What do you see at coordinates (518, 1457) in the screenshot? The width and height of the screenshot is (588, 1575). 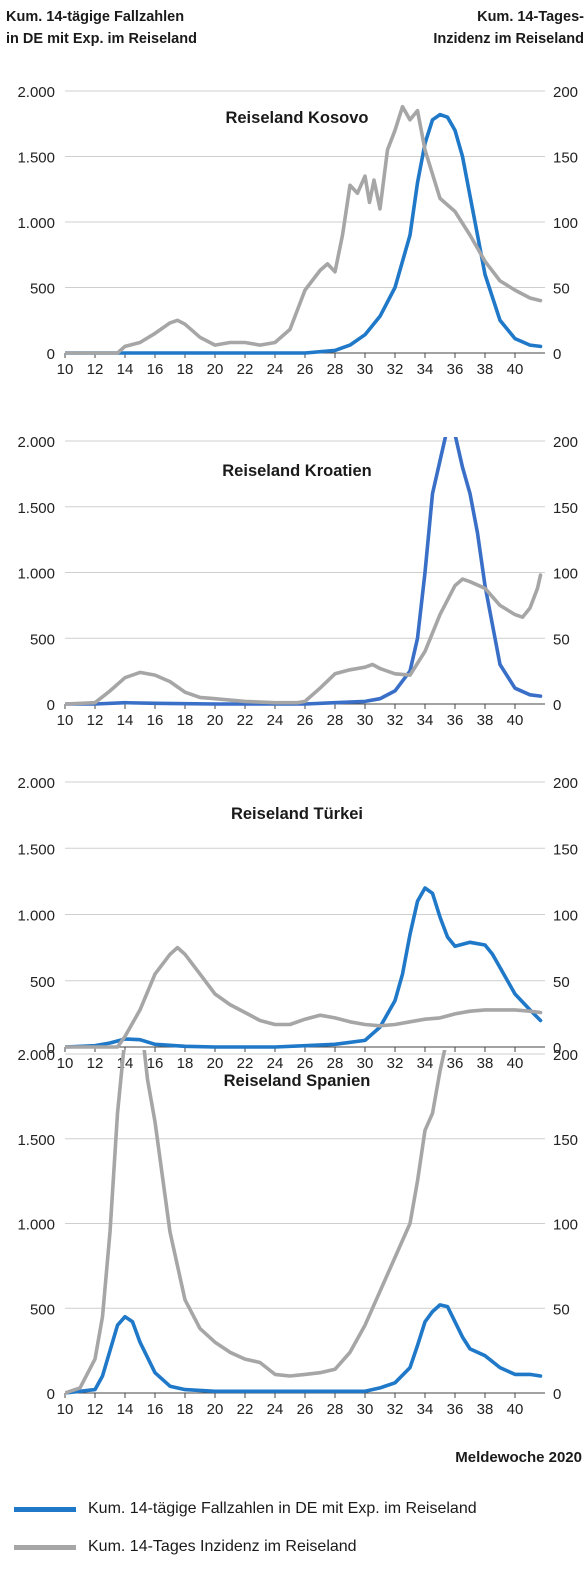 I see `x-axis-title: Meldewoche 2020` at bounding box center [518, 1457].